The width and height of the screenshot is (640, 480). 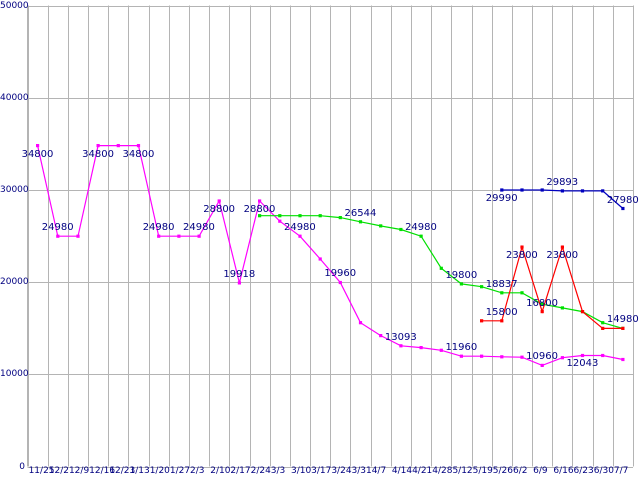 I want to click on x-axis-tick-label: 4/28, so click(x=442, y=471).